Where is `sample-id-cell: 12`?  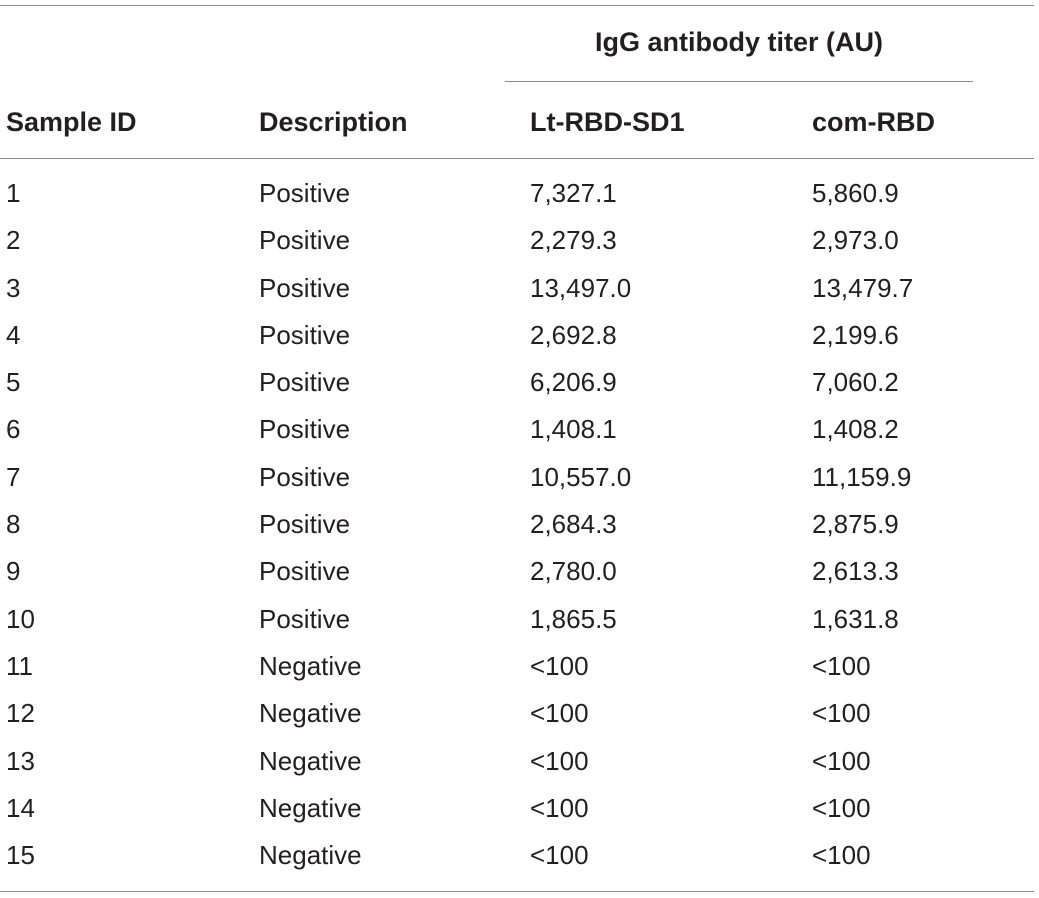 sample-id-cell: 12 is located at coordinates (20, 713).